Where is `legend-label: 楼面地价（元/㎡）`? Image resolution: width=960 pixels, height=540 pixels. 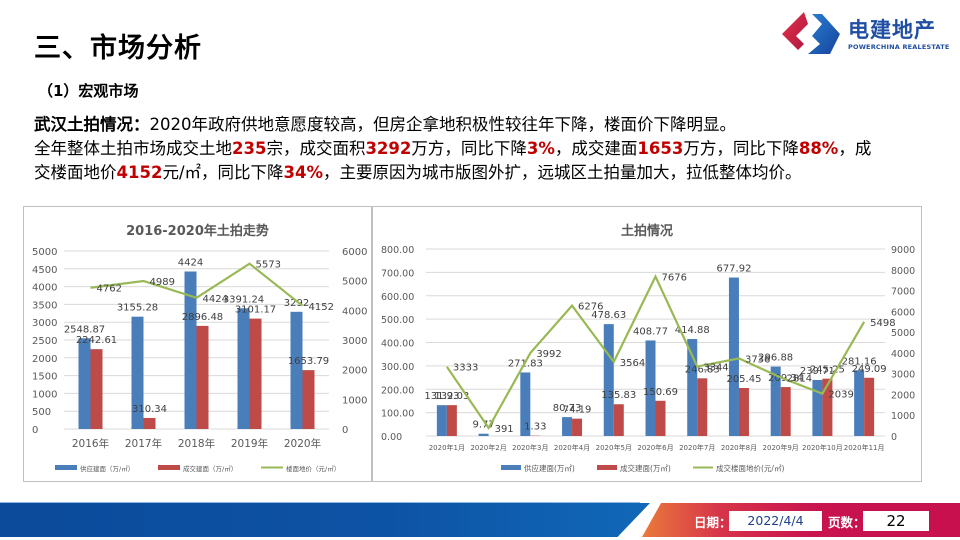
legend-label: 楼面地价（元/㎡） is located at coordinates (313, 468).